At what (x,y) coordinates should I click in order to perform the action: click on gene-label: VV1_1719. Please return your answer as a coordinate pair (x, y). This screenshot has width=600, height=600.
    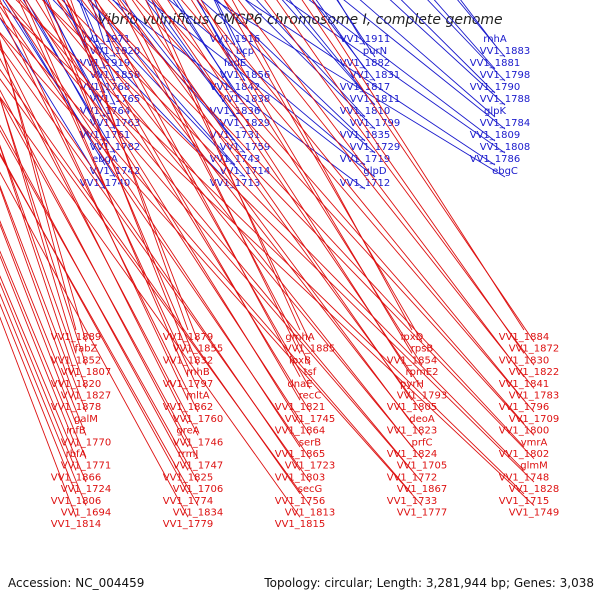
    Looking at the image, I should click on (365, 159).